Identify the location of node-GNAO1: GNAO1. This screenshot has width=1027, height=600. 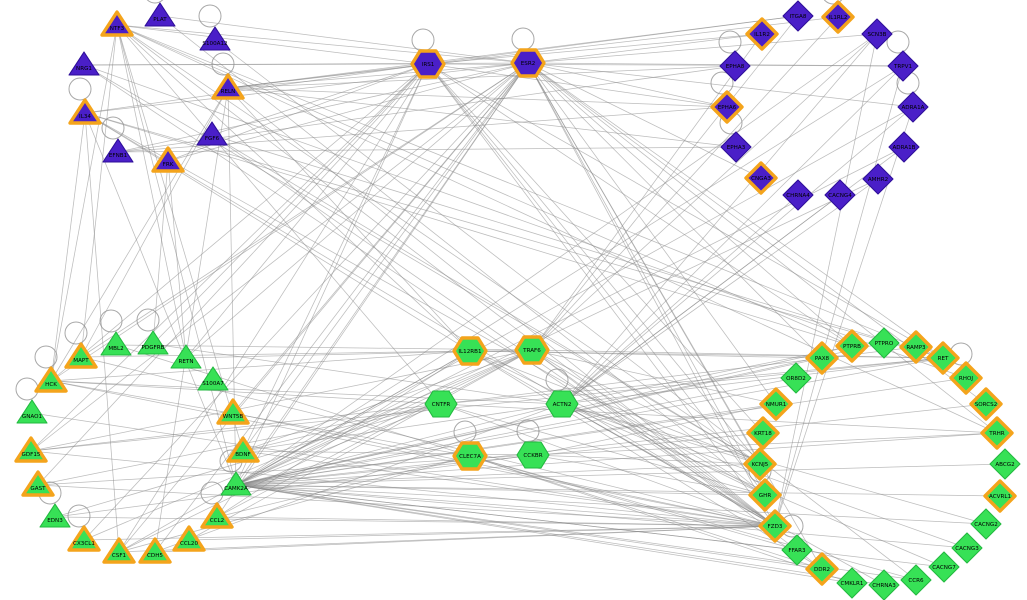
(32, 411).